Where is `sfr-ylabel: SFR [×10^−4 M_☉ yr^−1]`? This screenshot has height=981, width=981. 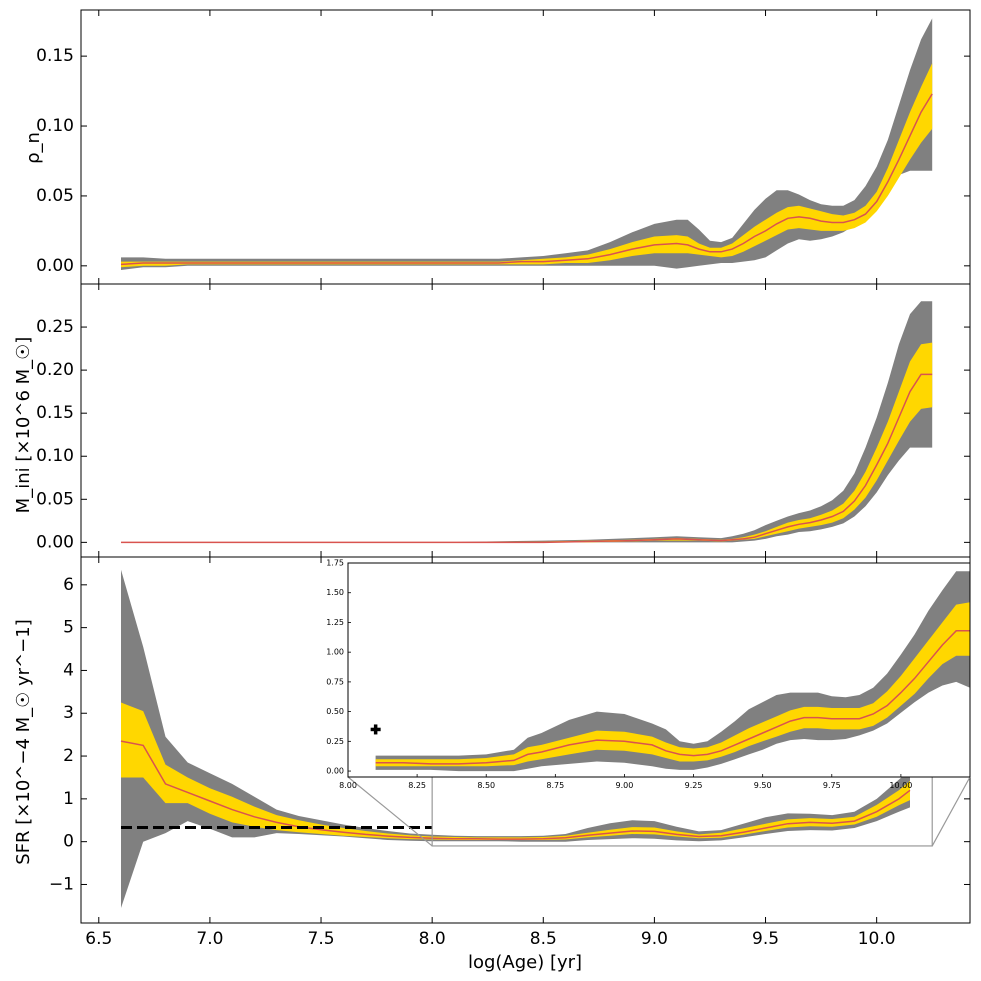
sfr-ylabel: SFR [×10^−4 M_☉ yr^−1] is located at coordinates (23, 741).